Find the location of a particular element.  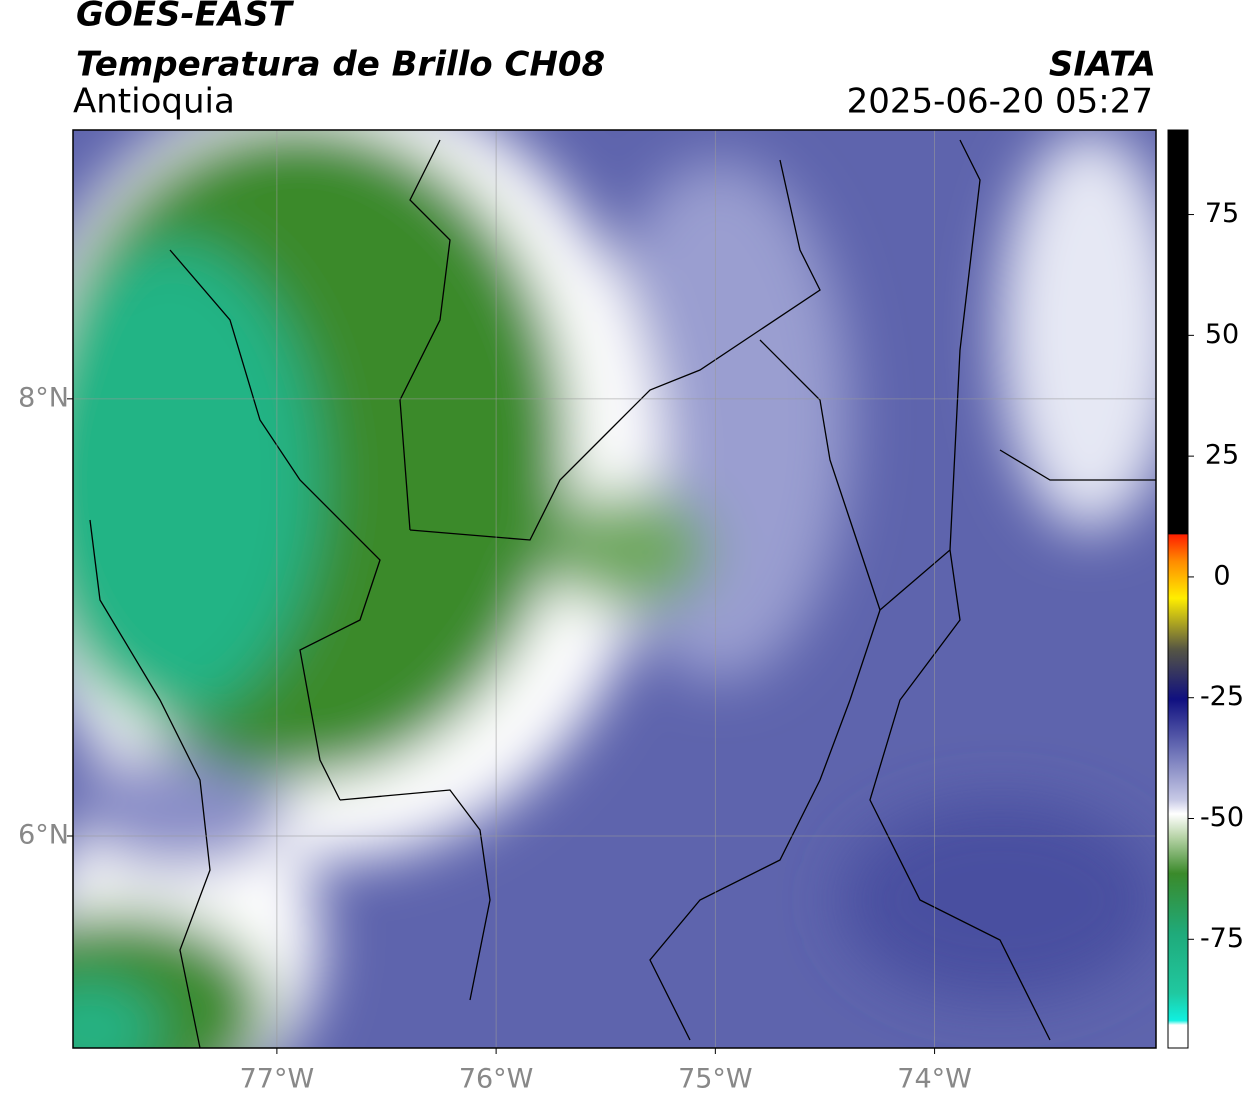

y-tick-label: 8°N is located at coordinates (43, 397).